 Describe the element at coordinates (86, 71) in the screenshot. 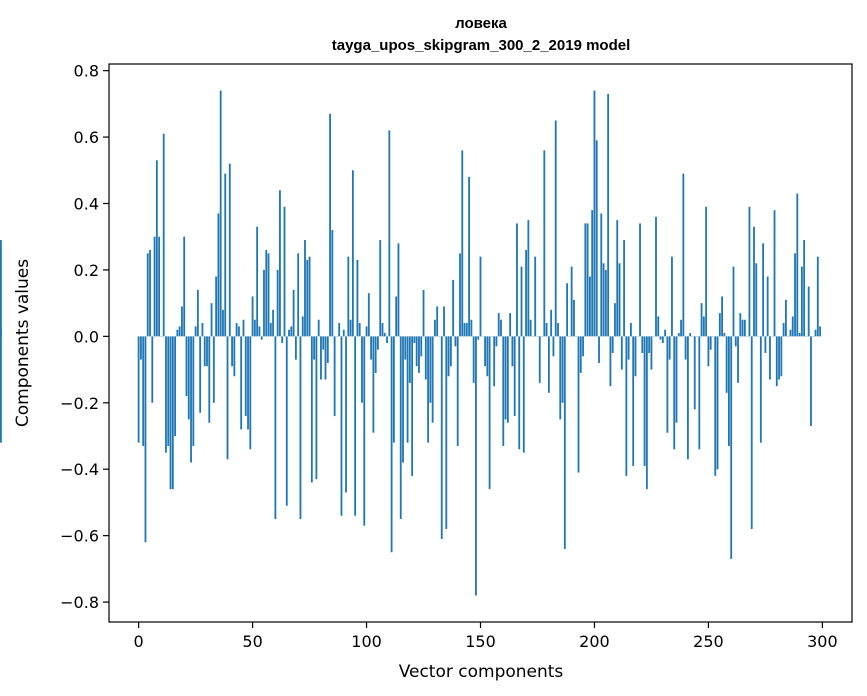

I see `y-tick-label: 0.8` at that location.